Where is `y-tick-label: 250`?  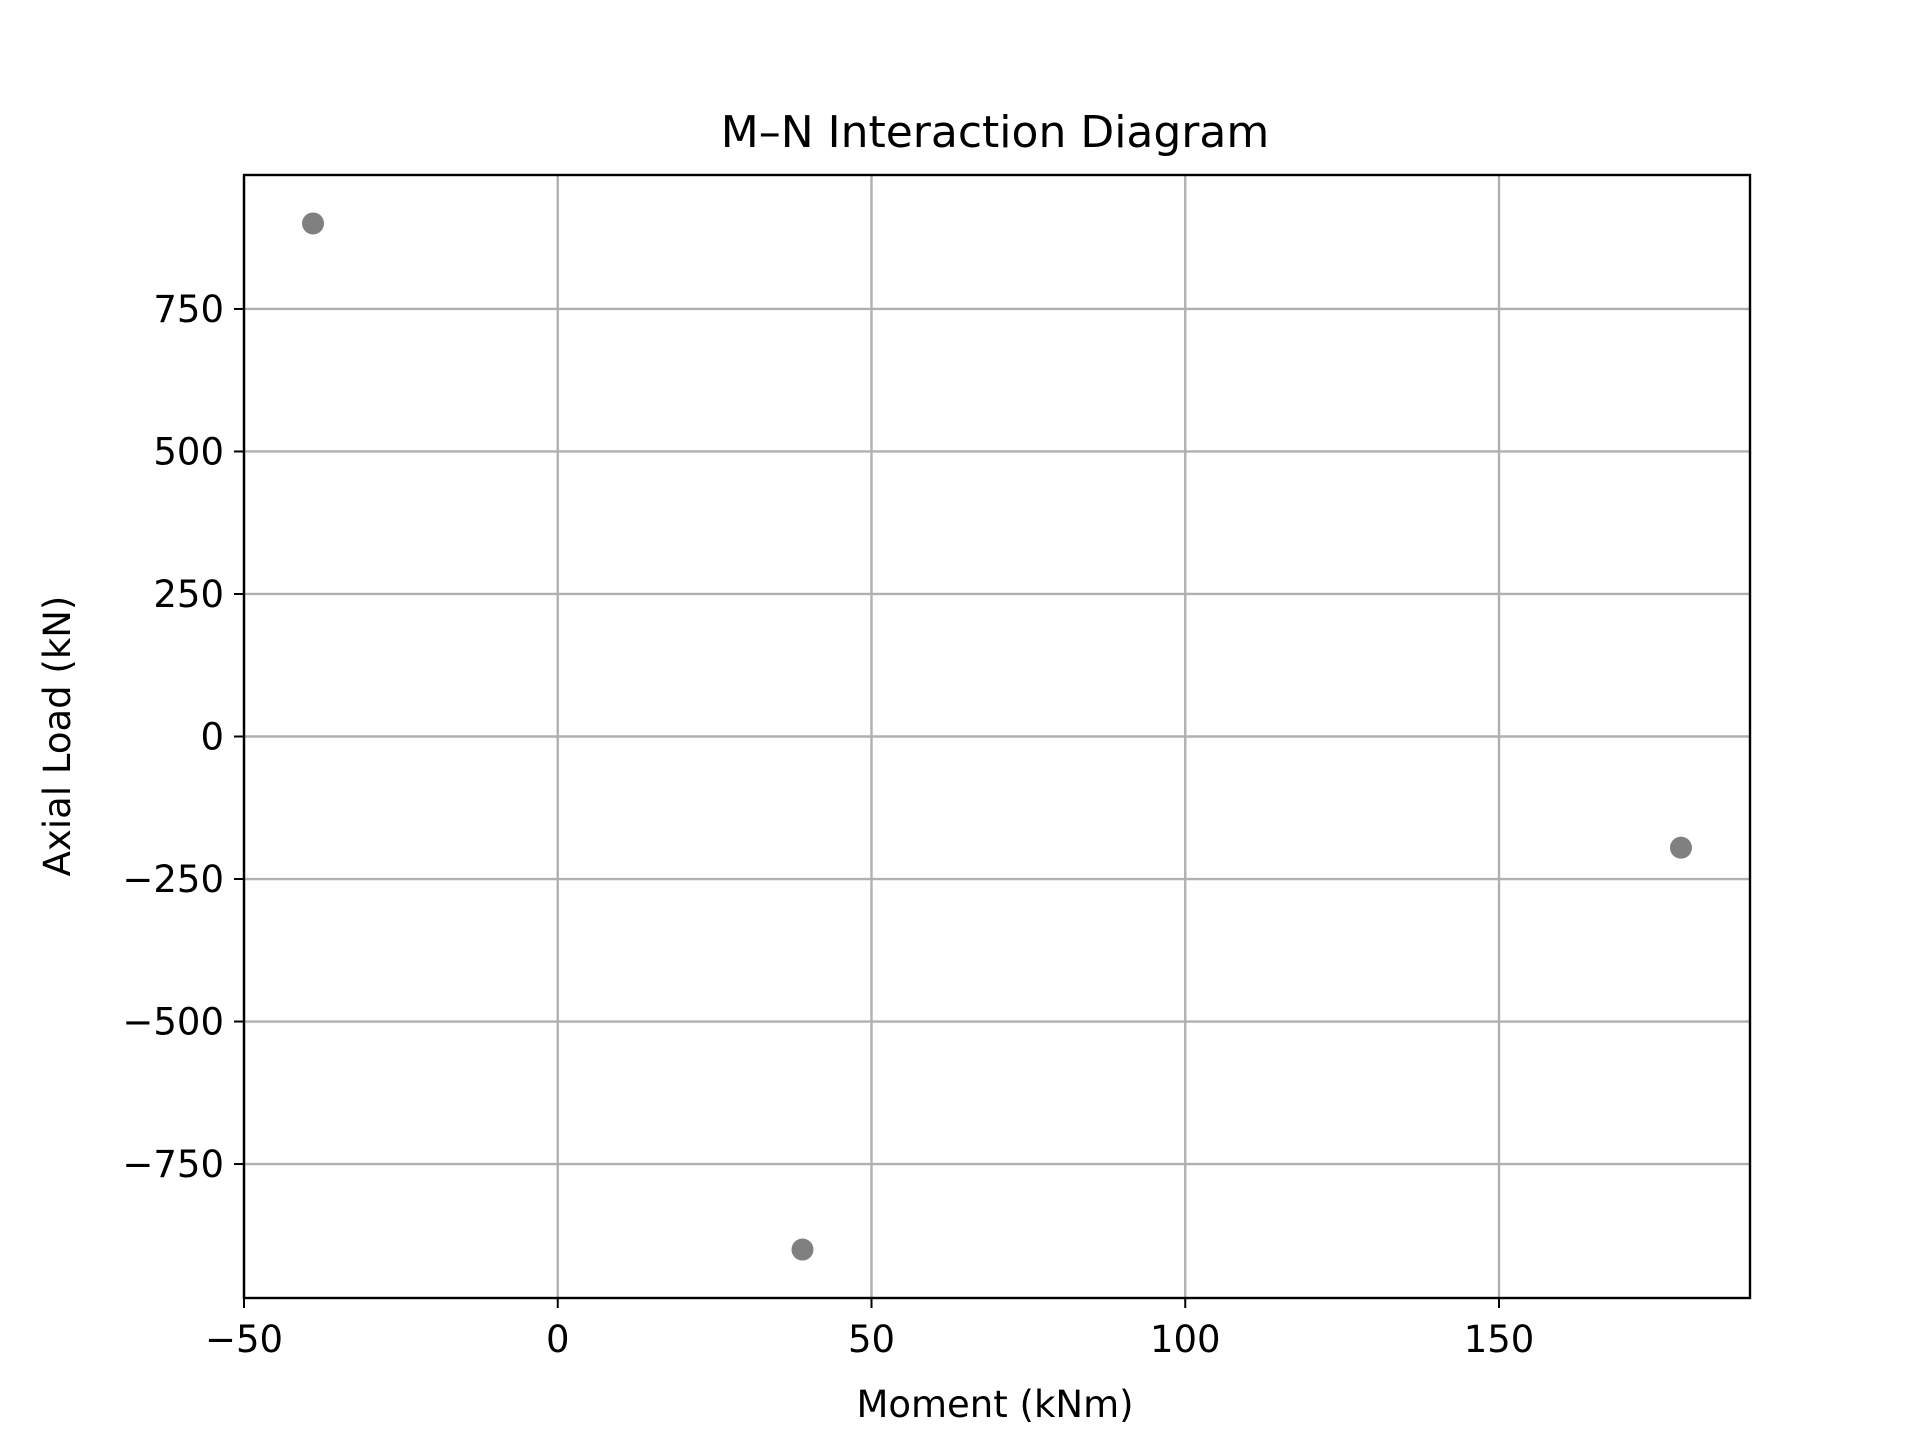
y-tick-label: 250 is located at coordinates (188, 594).